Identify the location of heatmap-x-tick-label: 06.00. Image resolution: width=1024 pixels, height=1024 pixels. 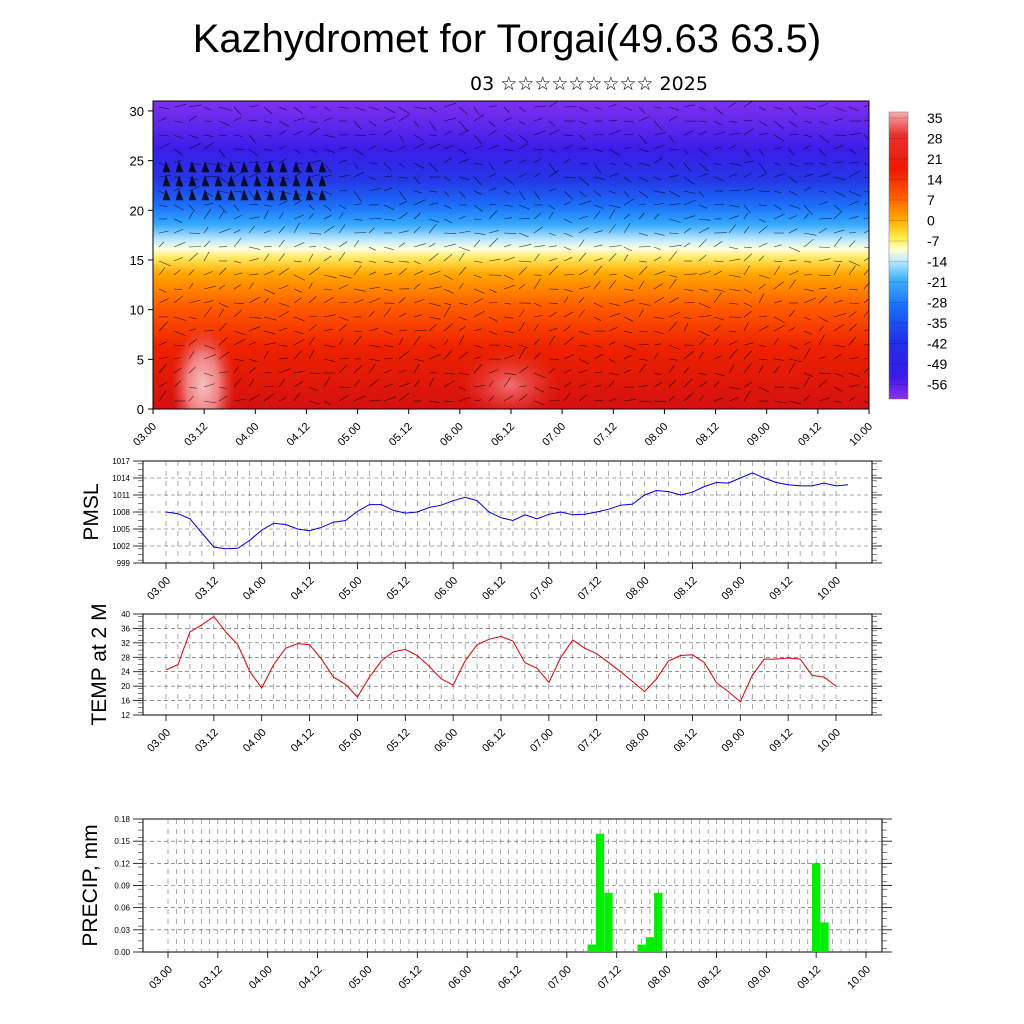
(452, 435).